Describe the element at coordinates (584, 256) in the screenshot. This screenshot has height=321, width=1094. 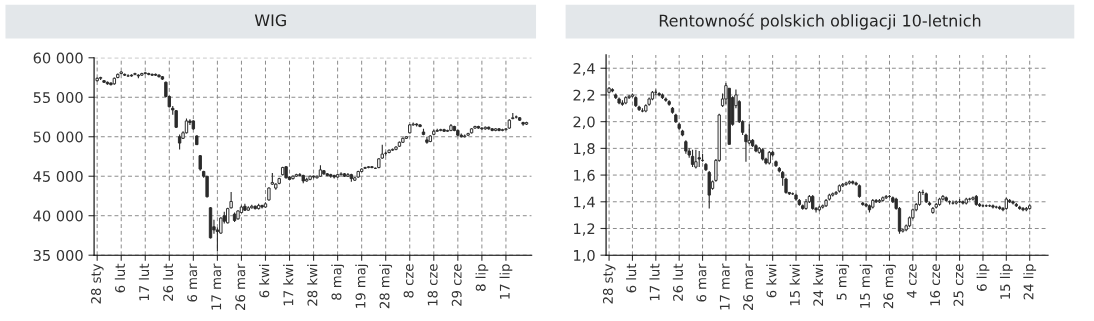
I see `y-tick-label: 1,0` at that location.